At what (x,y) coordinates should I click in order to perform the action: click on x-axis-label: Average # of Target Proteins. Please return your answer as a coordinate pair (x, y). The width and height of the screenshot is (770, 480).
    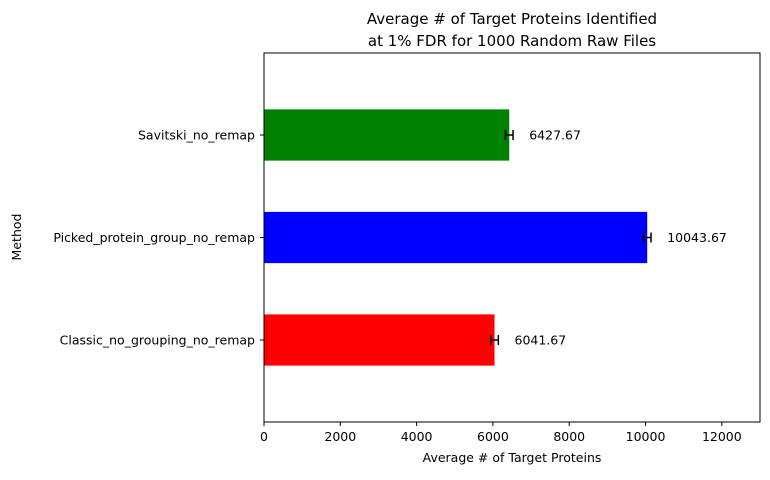
    Looking at the image, I should click on (512, 457).